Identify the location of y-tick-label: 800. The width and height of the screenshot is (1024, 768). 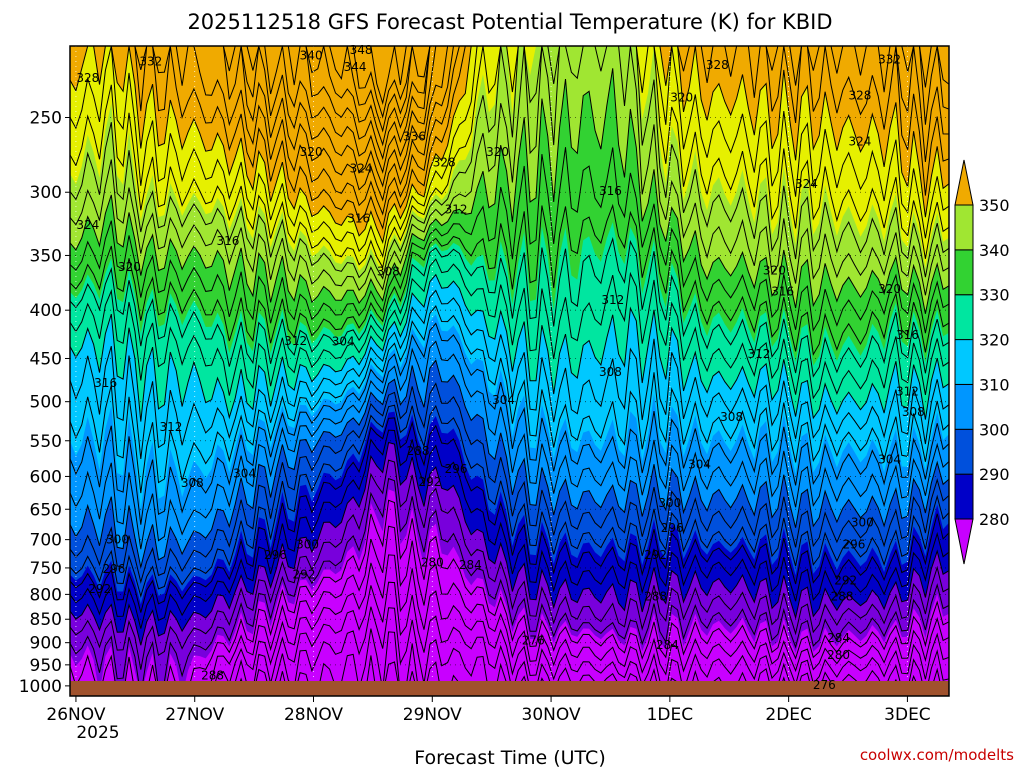
(46, 595).